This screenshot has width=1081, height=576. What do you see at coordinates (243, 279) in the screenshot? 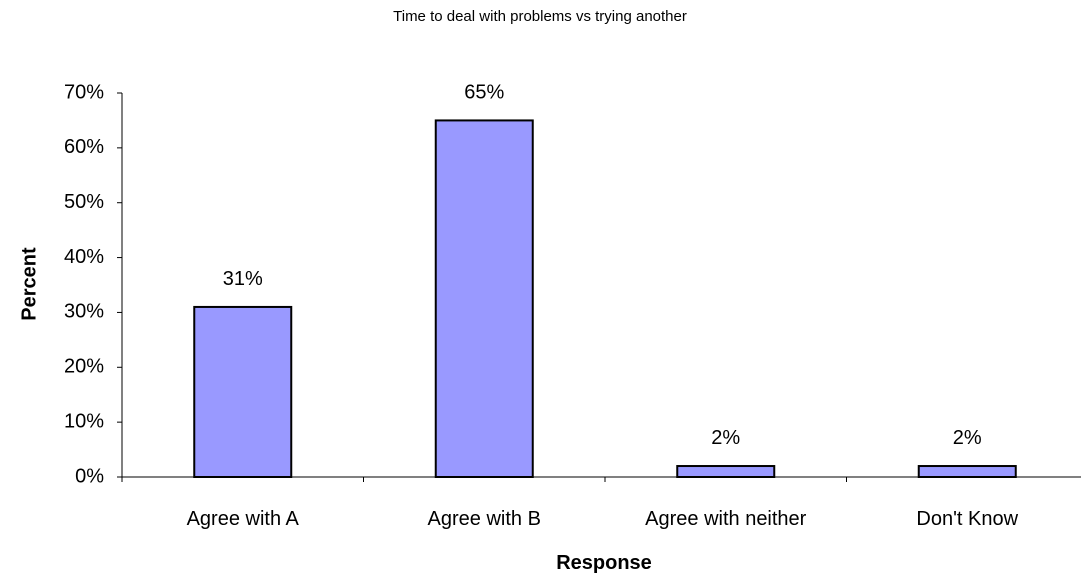
I see `data-label: 31%` at bounding box center [243, 279].